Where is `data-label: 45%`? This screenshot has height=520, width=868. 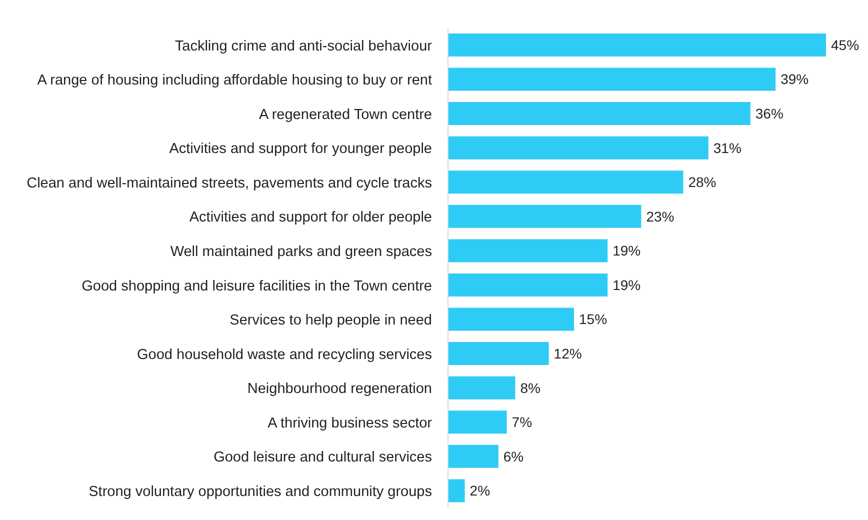 data-label: 45% is located at coordinates (845, 44).